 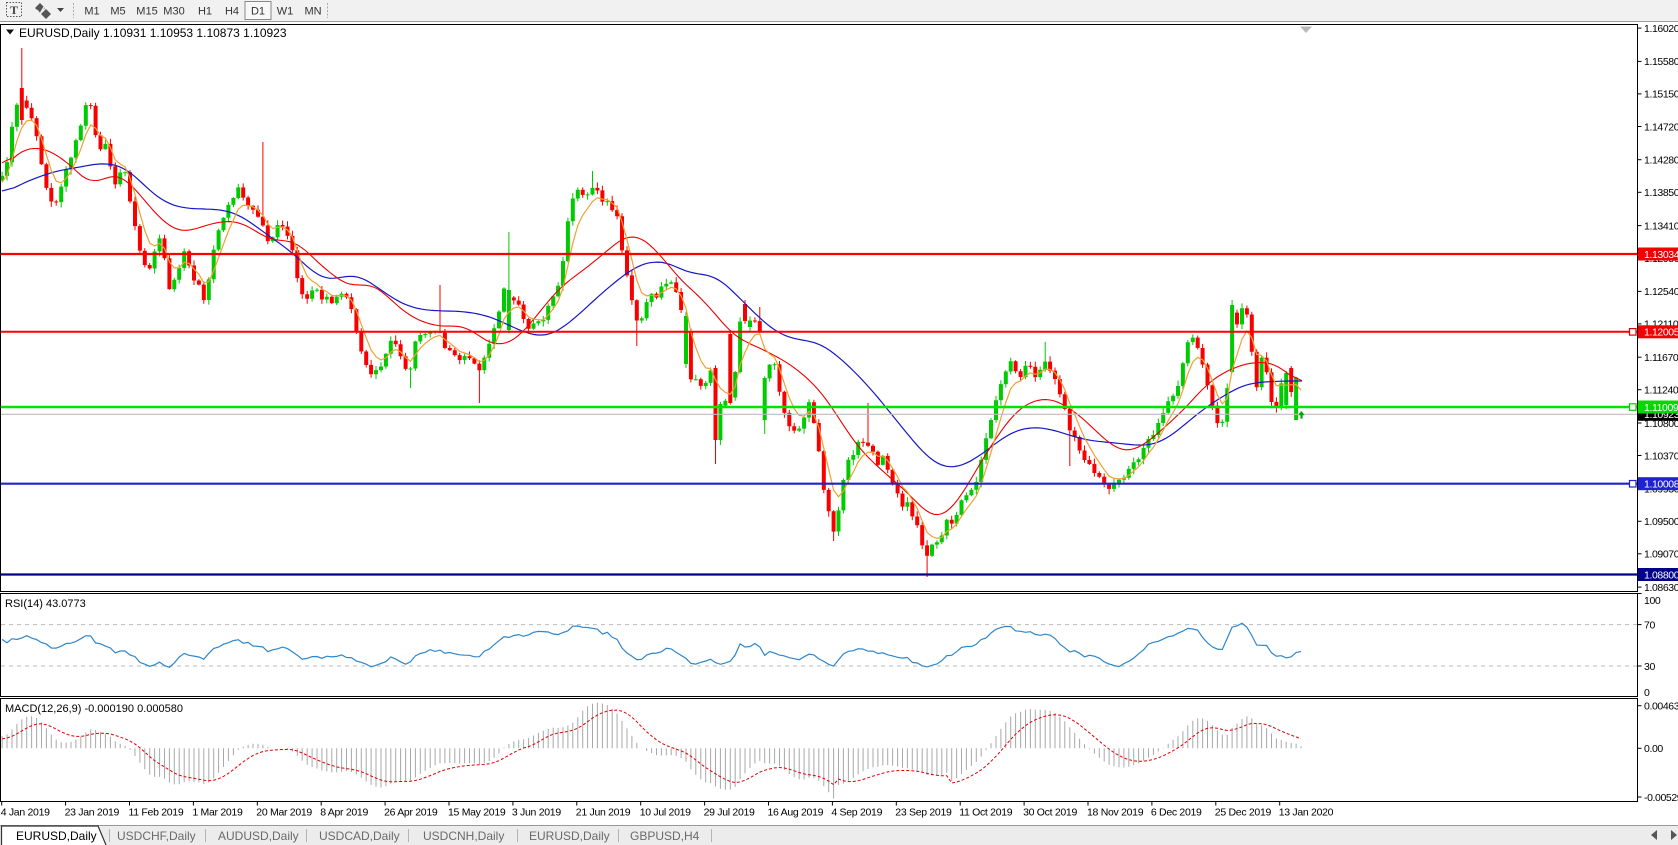 What do you see at coordinates (796, 813) in the screenshot?
I see `svg-text: 16 Aug 2019` at bounding box center [796, 813].